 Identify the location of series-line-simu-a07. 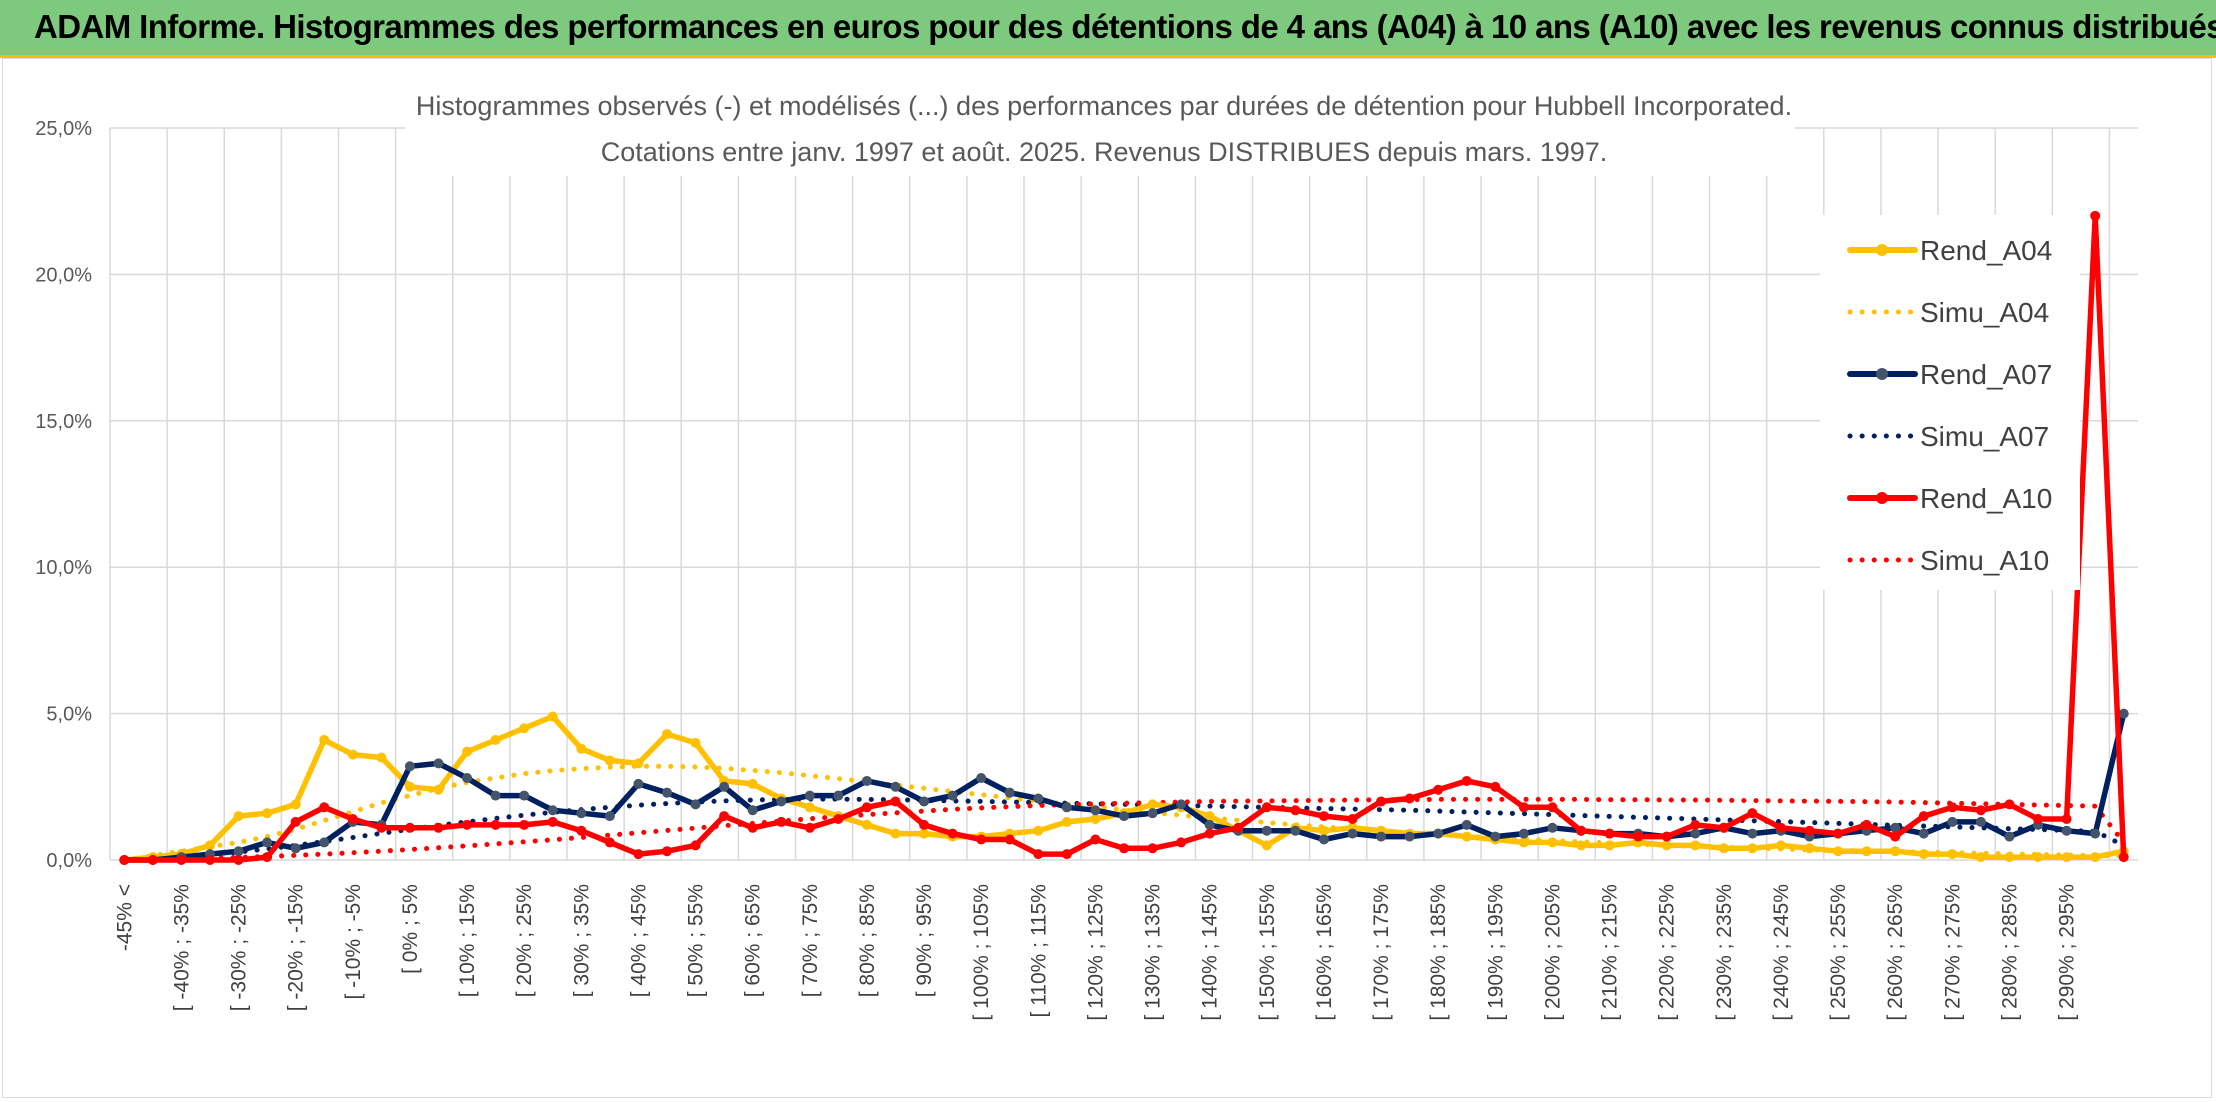
(1124, 829).